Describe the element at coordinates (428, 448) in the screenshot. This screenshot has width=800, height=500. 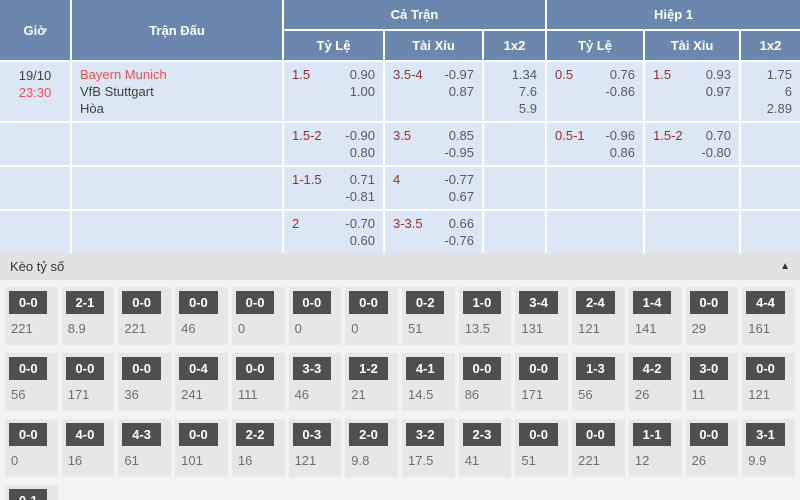
I see `score-cell-3-2: 3-2 17.5` at that location.